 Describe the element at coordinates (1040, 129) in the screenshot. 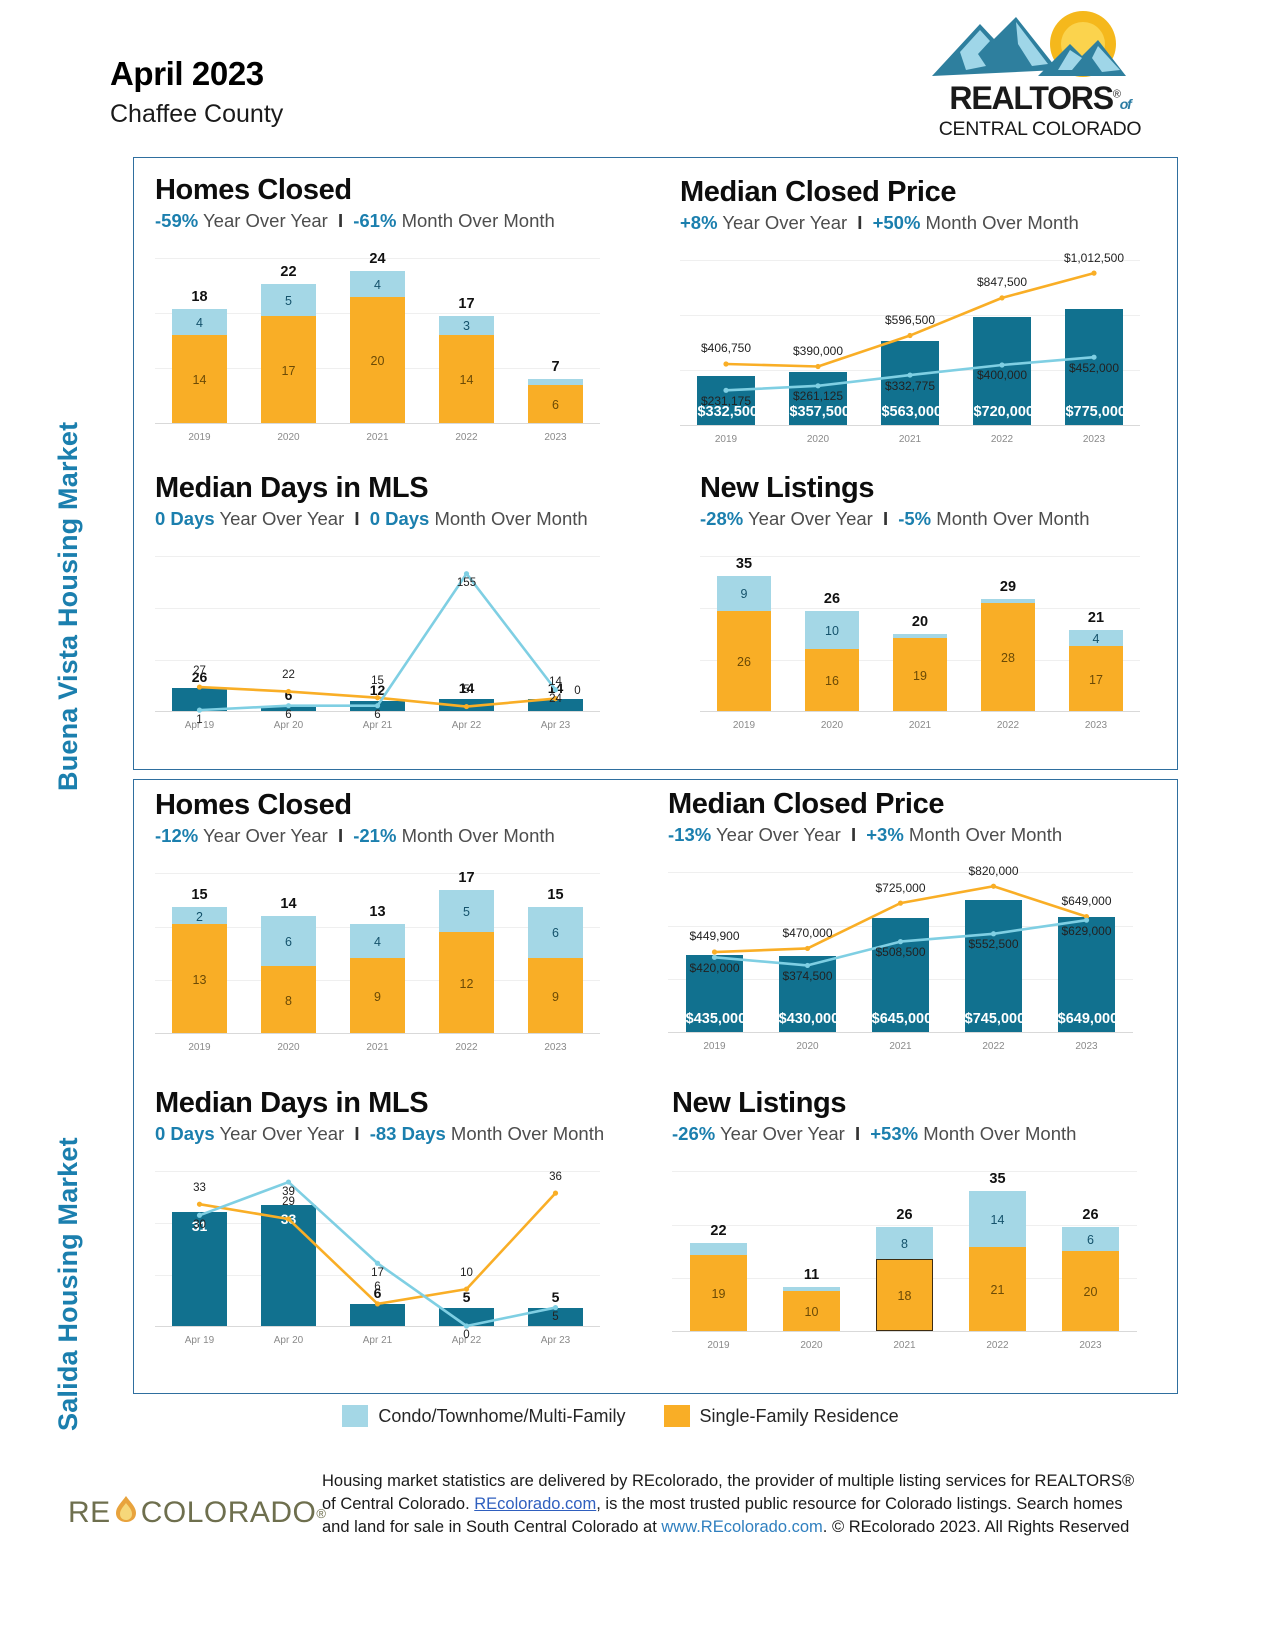

I see `logo-subtitle: CENTRAL COLORADO` at that location.